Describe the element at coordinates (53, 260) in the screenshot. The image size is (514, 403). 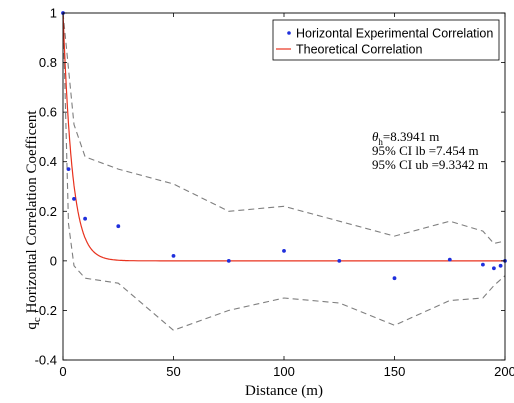
I see `y-tick-label: 0` at that location.